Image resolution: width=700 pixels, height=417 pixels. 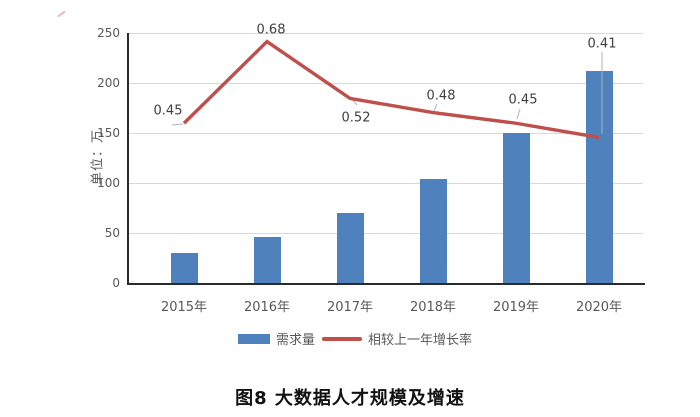 What do you see at coordinates (441, 96) in the screenshot?
I see `data-label-2018年: 0.48` at bounding box center [441, 96].